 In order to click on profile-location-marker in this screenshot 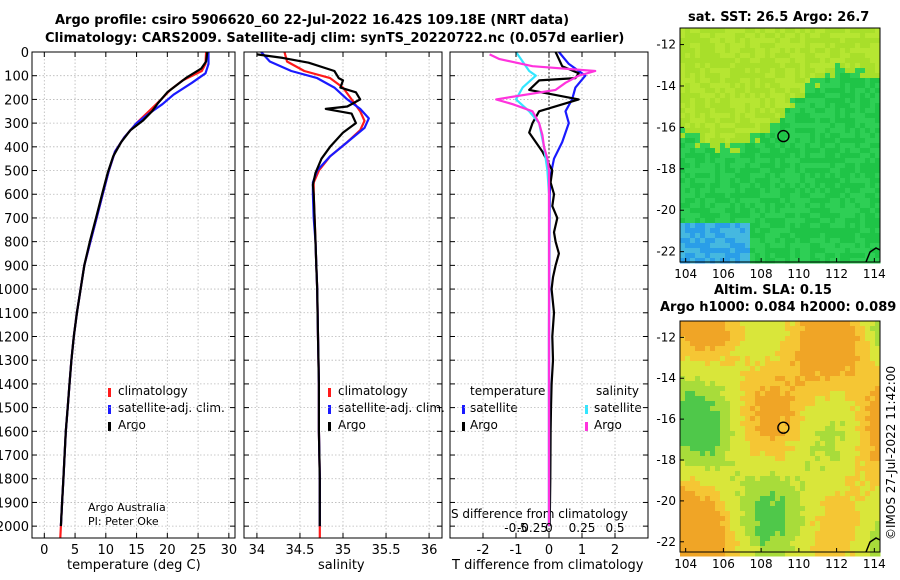, I will do `click(783, 427)`.